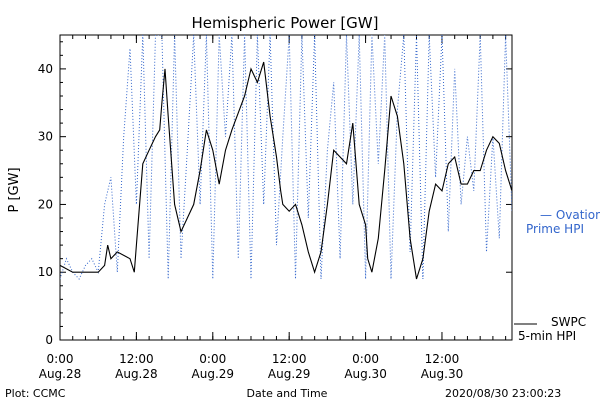  Describe the element at coordinates (442, 359) in the screenshot. I see `x-tick-time-5: 12:00` at that location.